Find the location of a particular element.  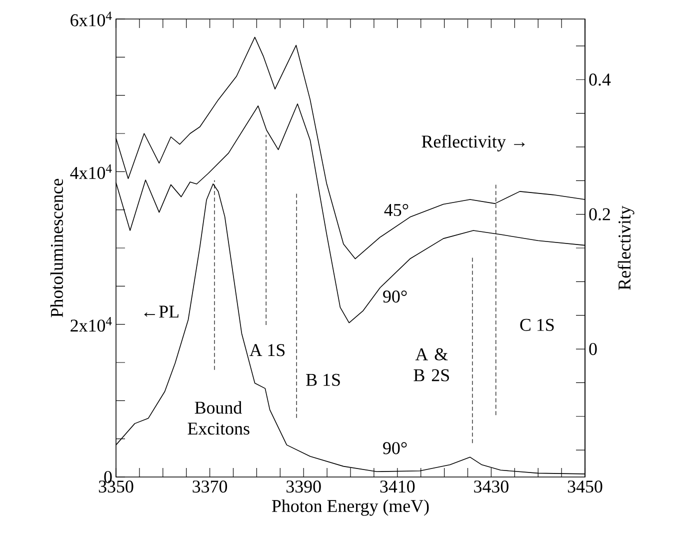

annotation: 45° is located at coordinates (396, 210).